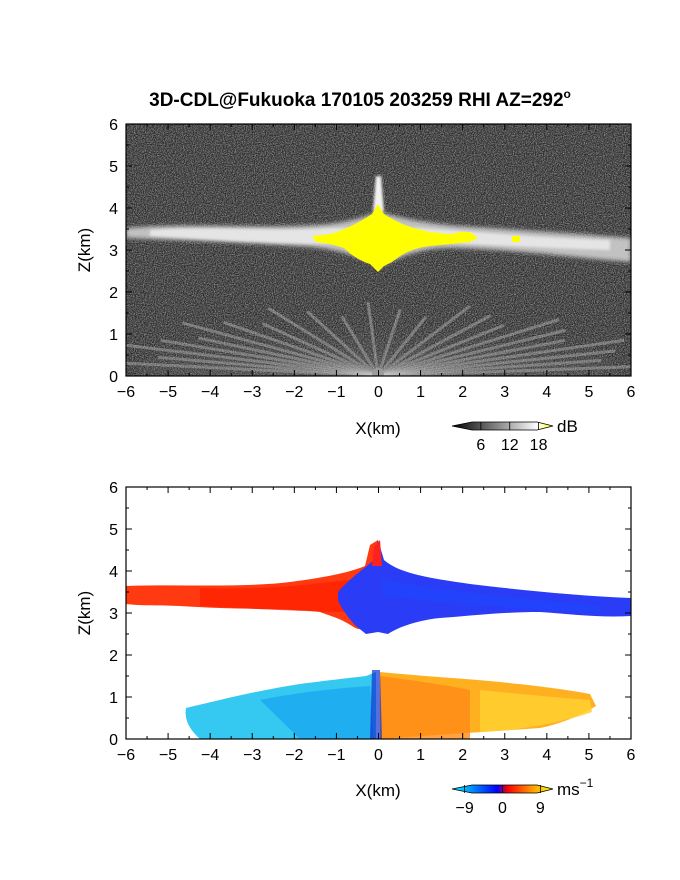 Image resolution: width=680 pixels, height=880 pixels. Describe the element at coordinates (588, 755) in the screenshot. I see `vel-xtick-label: 5` at that location.